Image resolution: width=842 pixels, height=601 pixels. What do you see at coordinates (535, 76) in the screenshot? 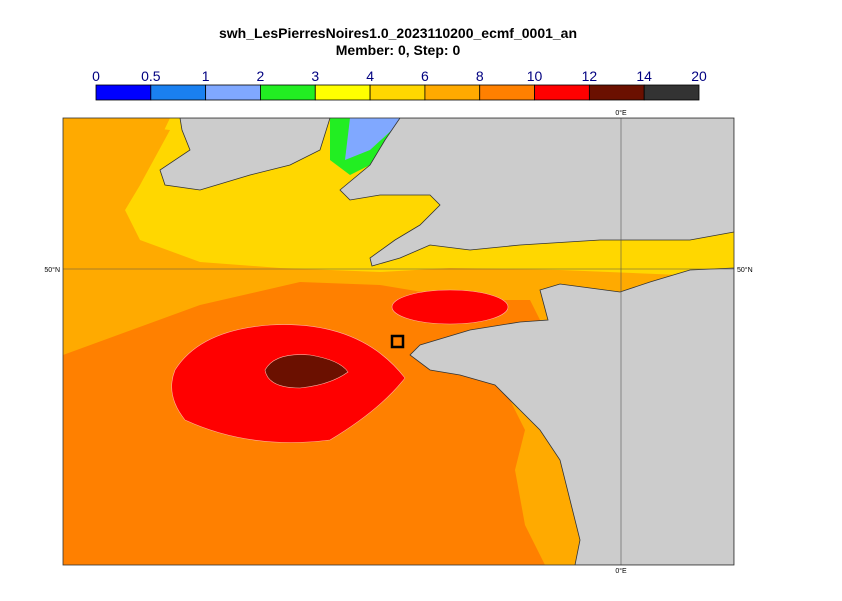
I see `colorbar-tick-label: 10` at bounding box center [535, 76].